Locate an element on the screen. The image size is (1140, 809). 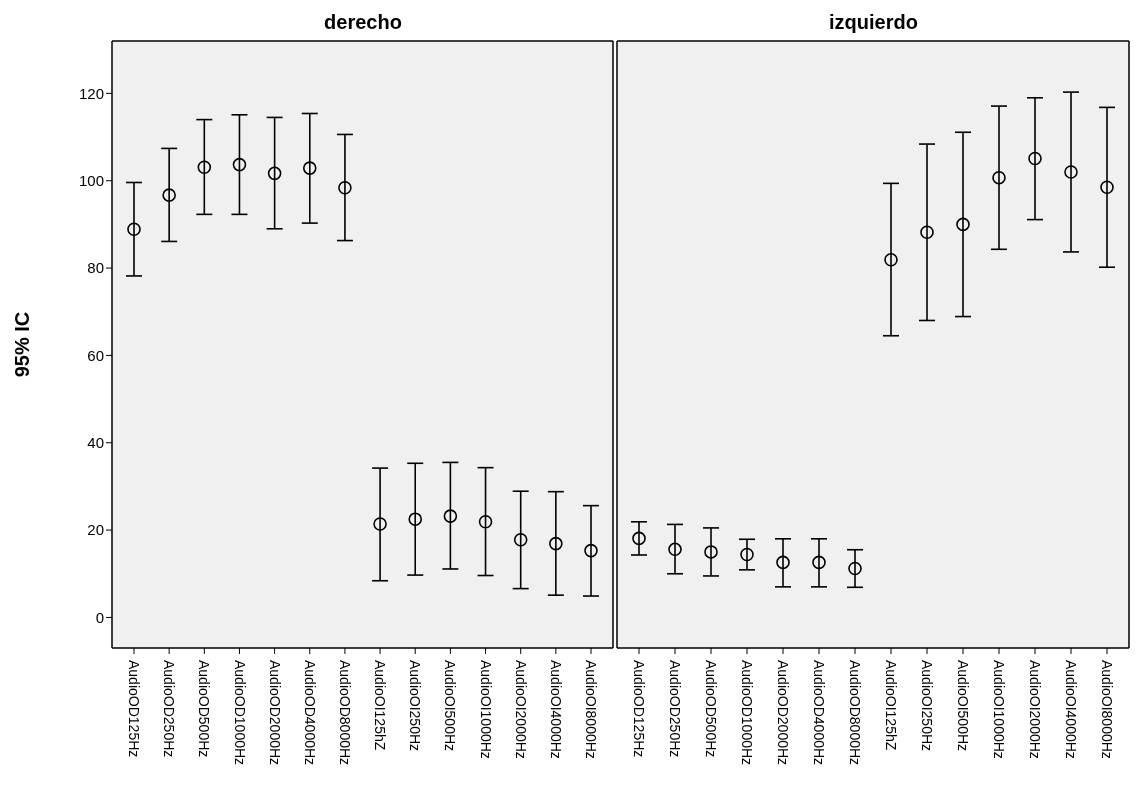
y-tick-label: 120 is located at coordinates (91, 93).